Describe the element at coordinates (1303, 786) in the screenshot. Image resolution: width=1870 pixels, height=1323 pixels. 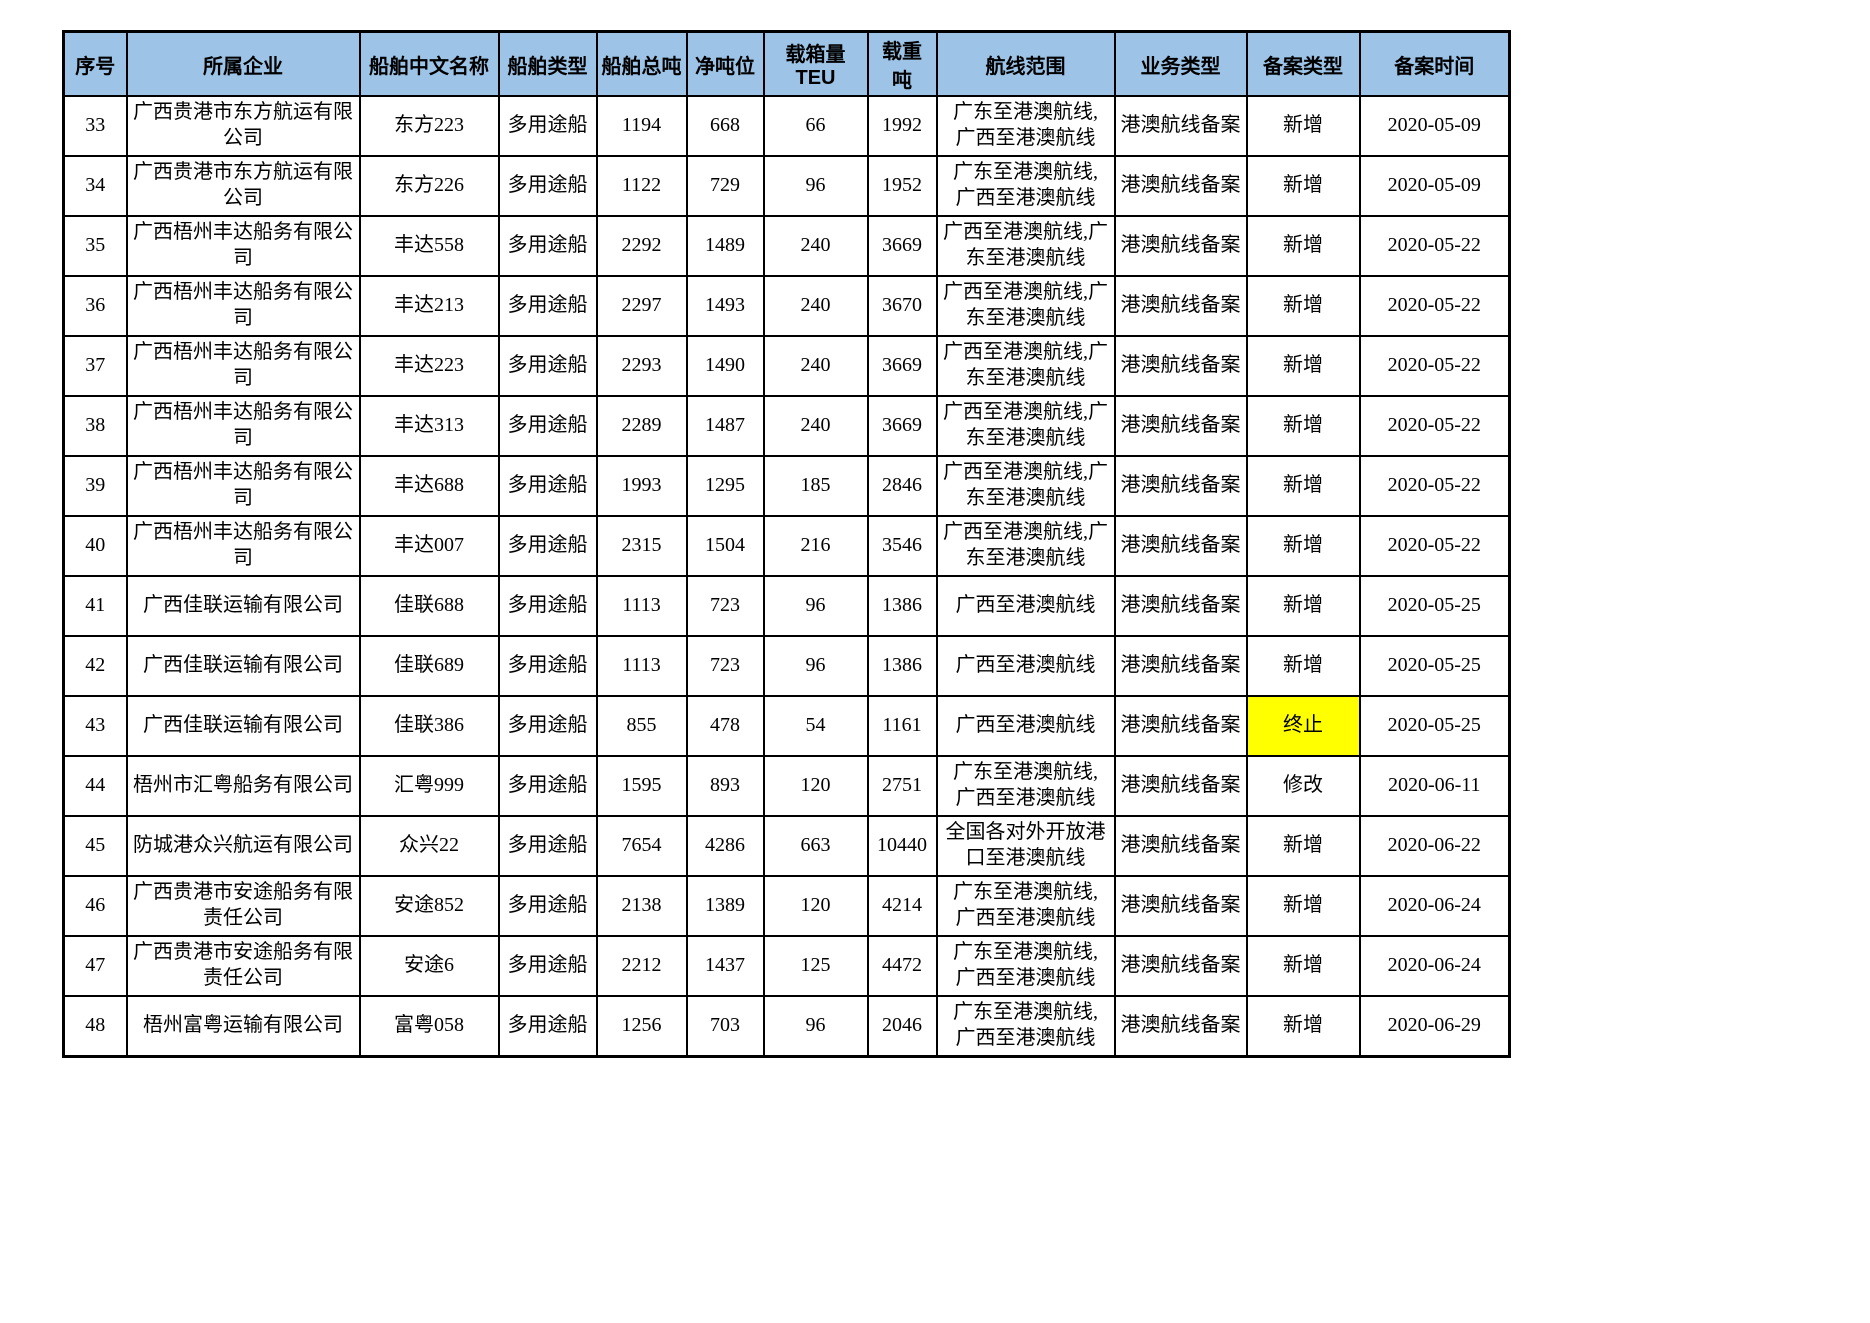
I see `cell-filing-type: 修改` at that location.